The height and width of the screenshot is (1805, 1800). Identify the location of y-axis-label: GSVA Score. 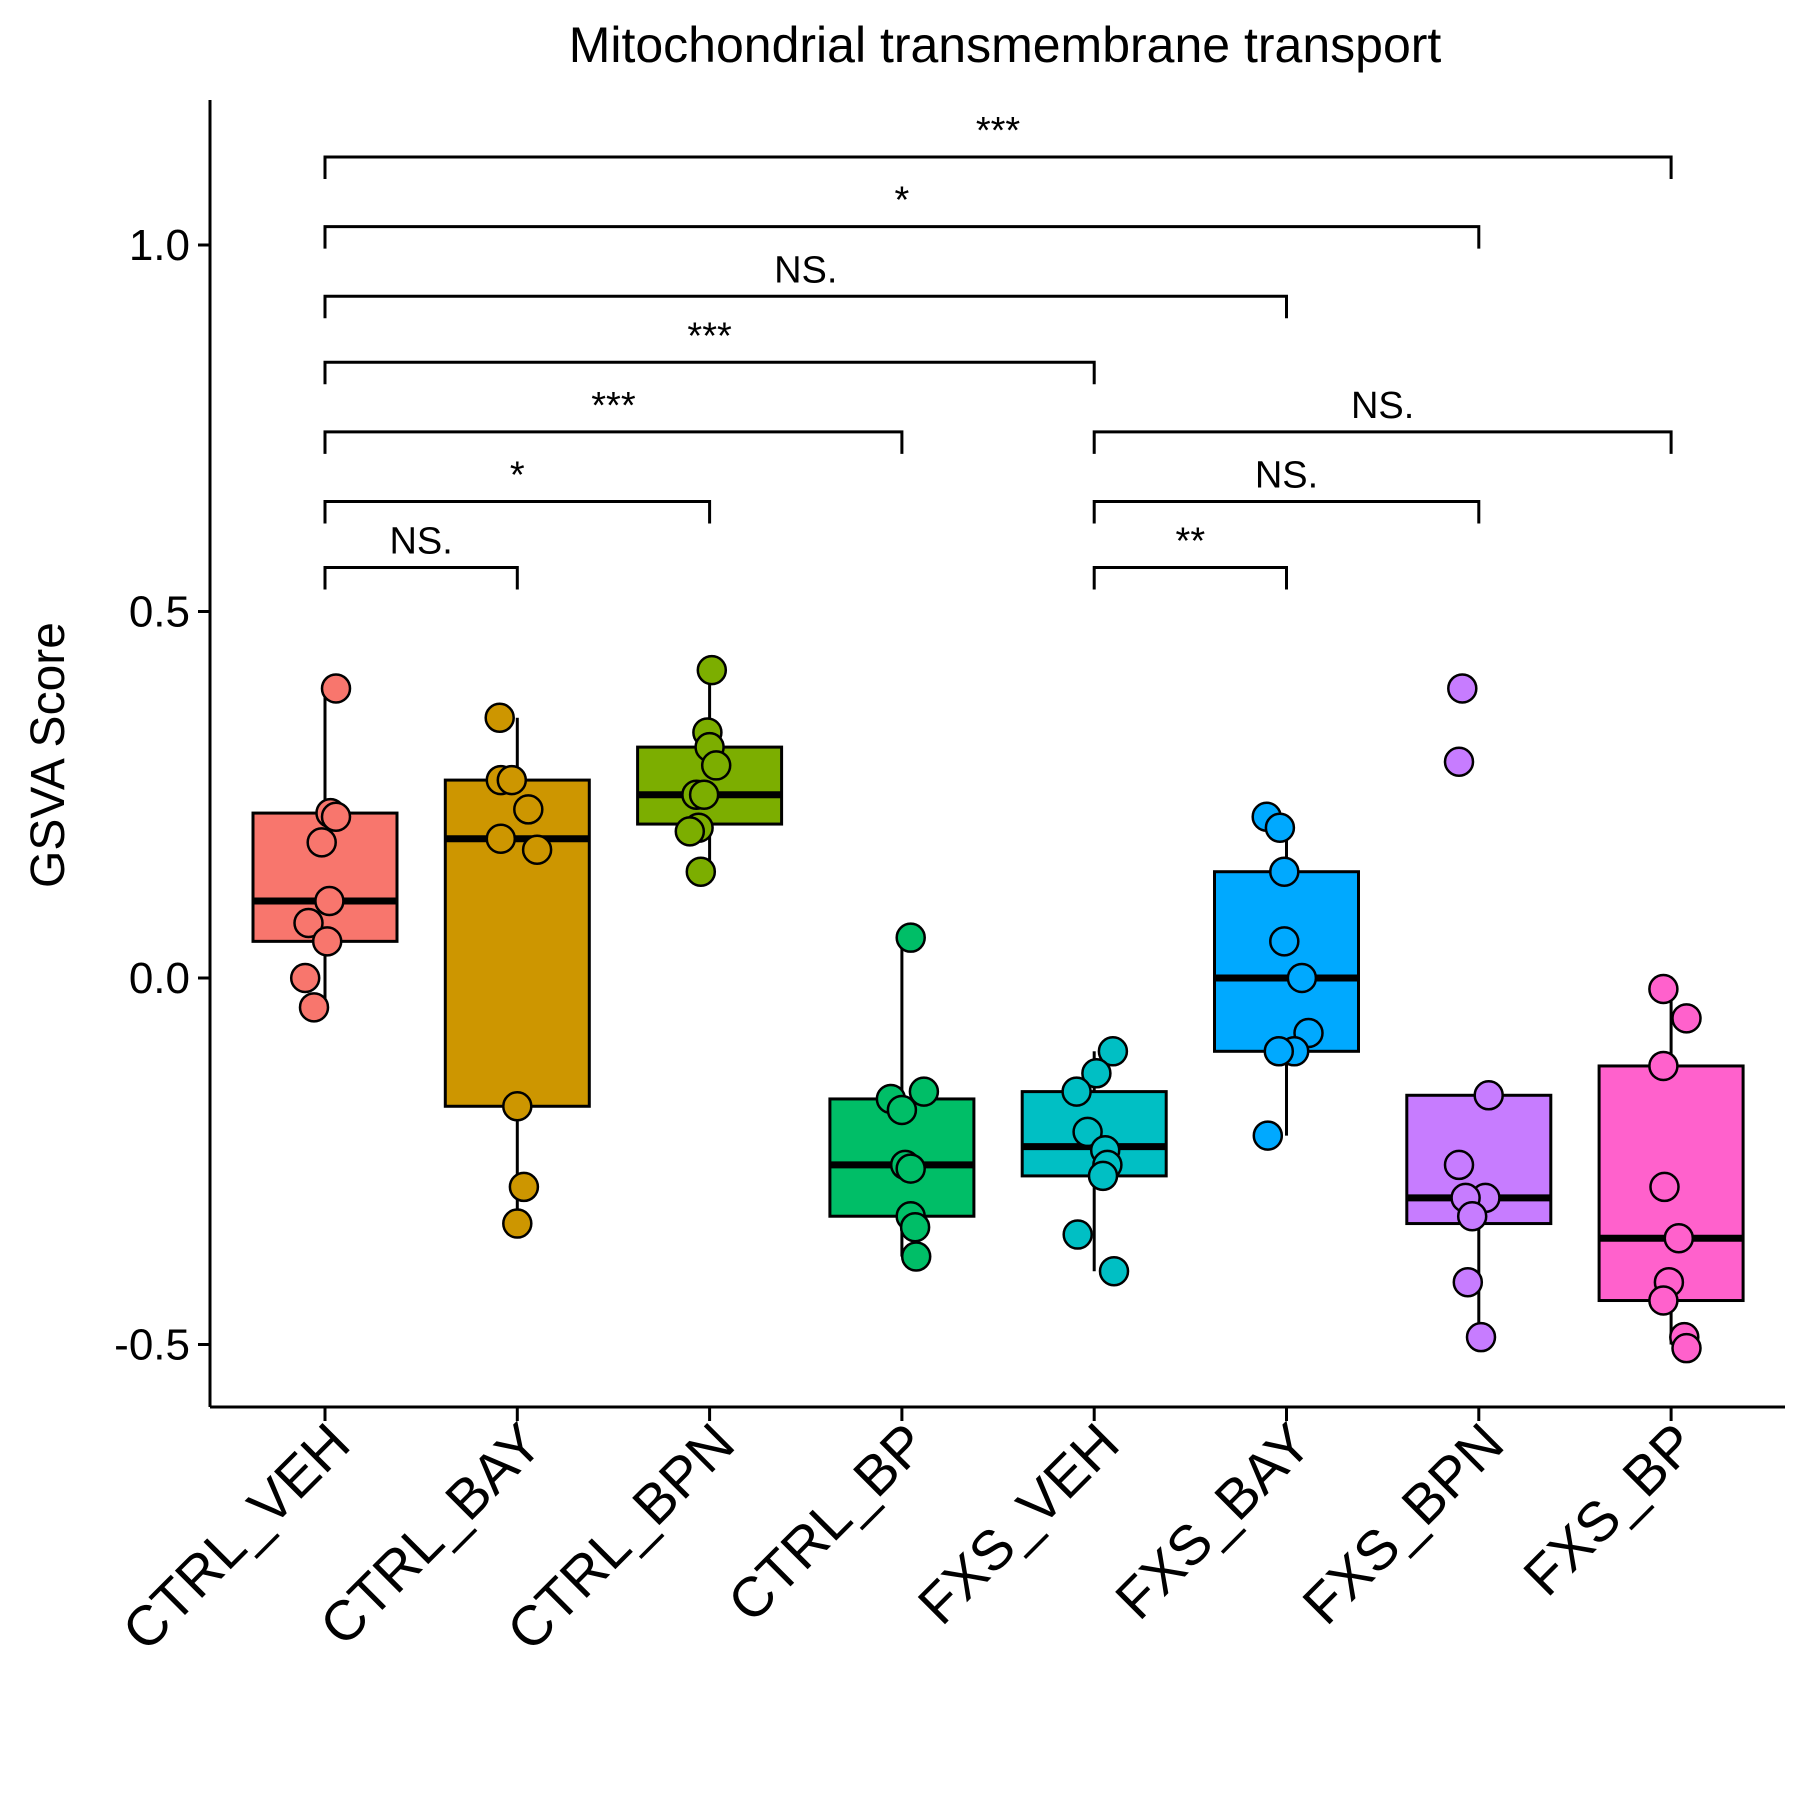
(48, 755).